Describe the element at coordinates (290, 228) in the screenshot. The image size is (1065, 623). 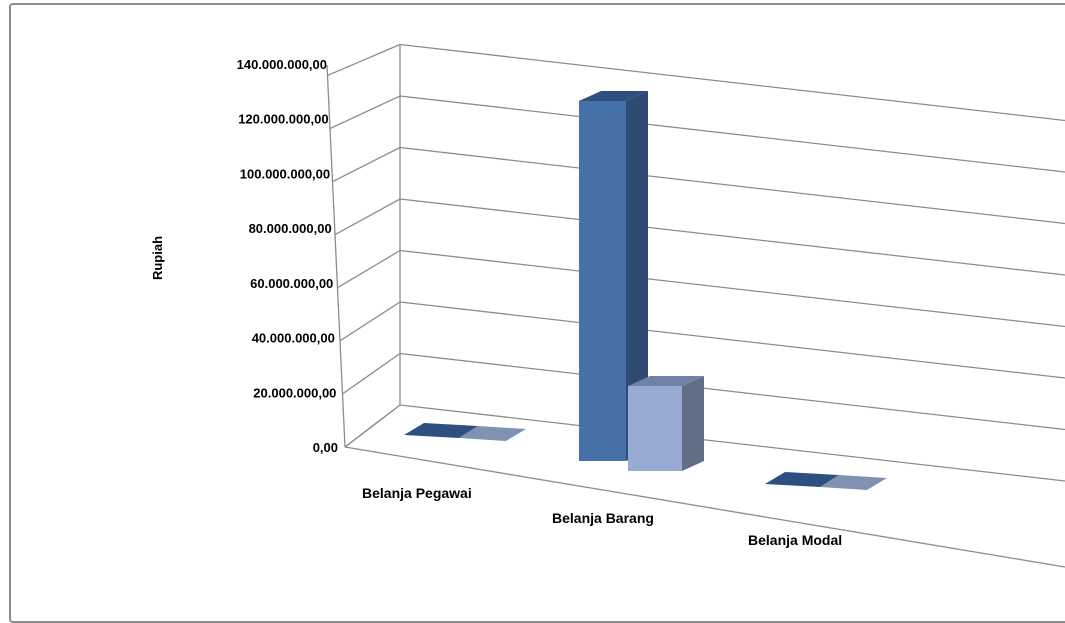
I see `y-tick-label: 80.000.000,00` at that location.